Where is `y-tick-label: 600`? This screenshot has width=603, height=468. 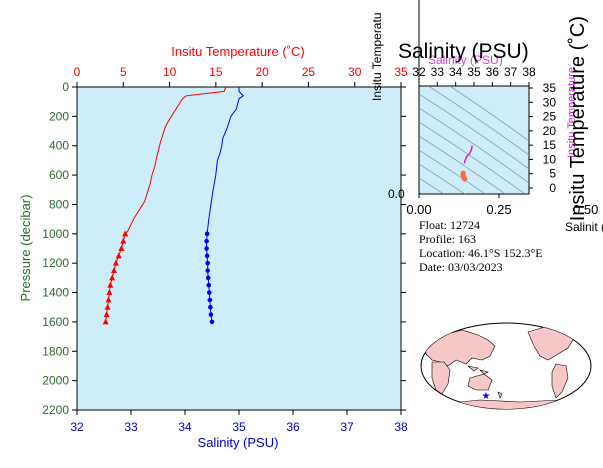
y-tick-label: 600 is located at coordinates (59, 175).